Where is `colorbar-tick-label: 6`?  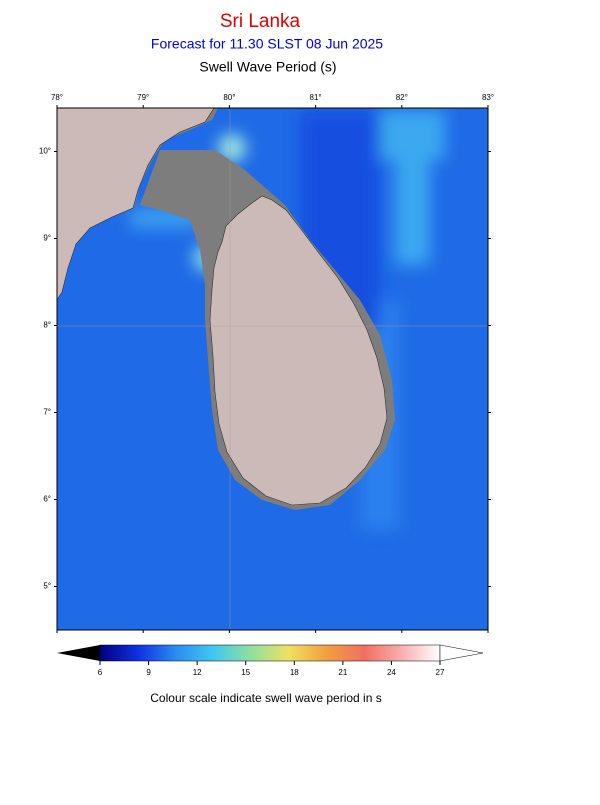 colorbar-tick-label: 6 is located at coordinates (100, 672).